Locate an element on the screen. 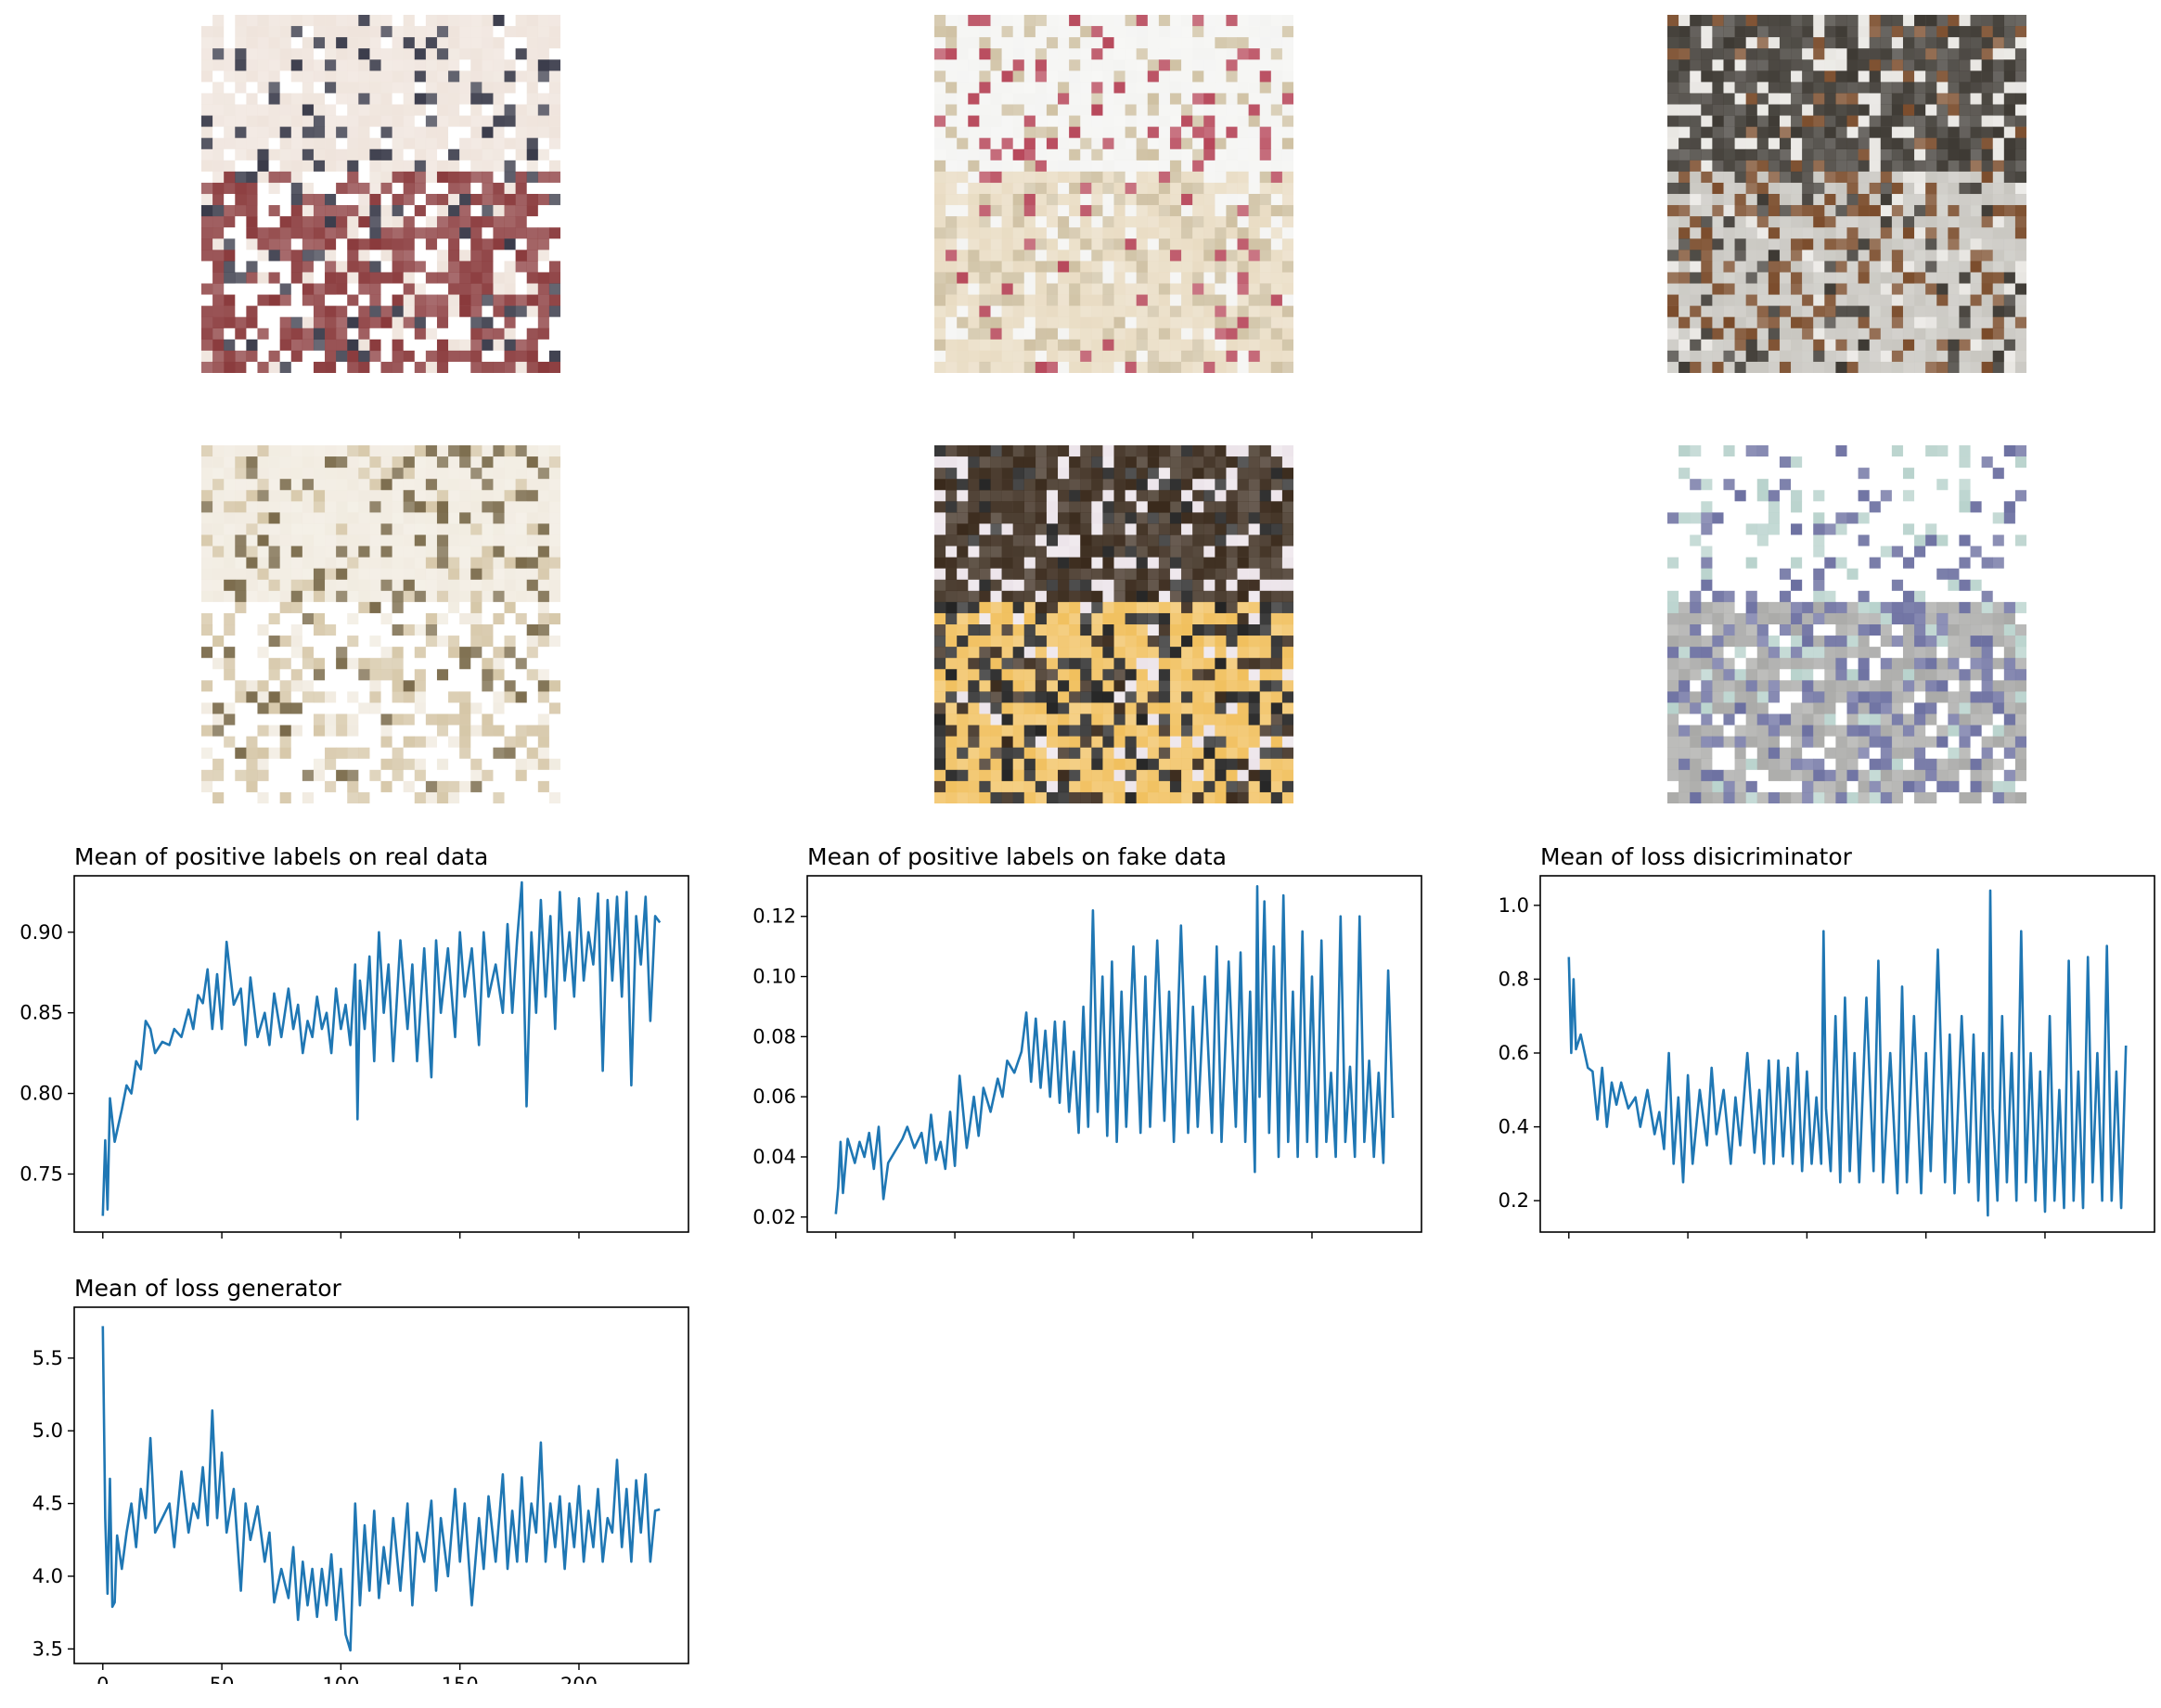  y-tick-label: 0.08 is located at coordinates (774, 1036).